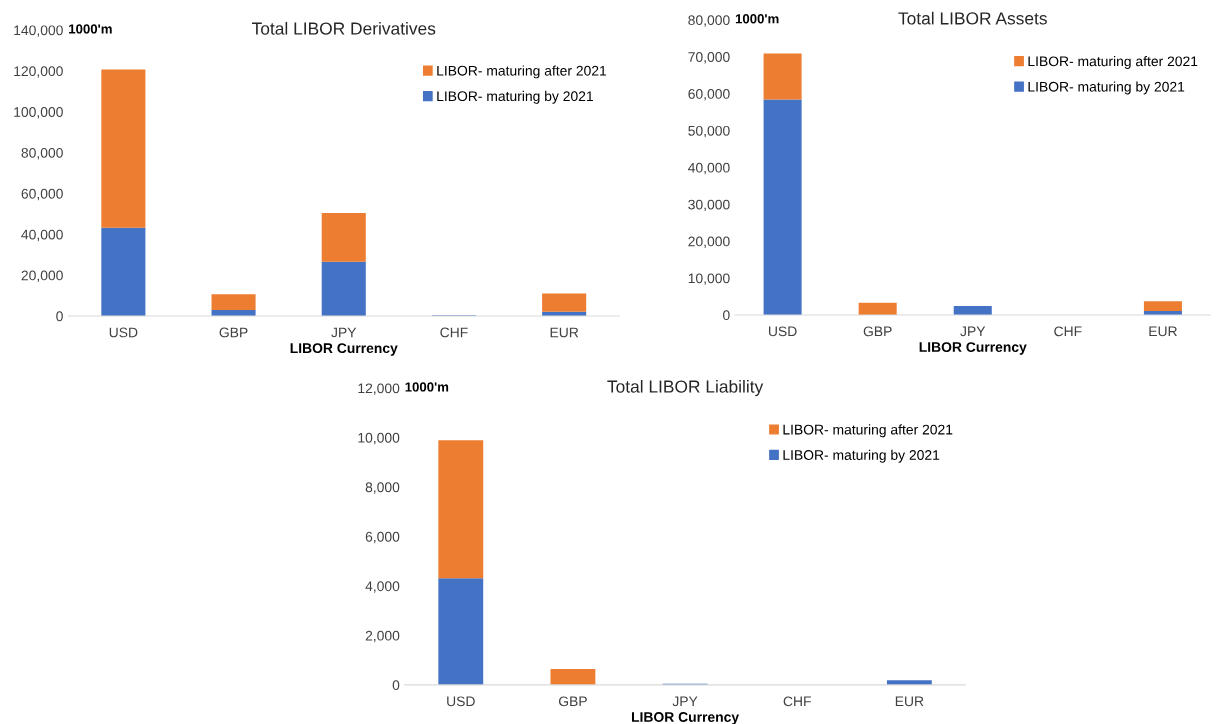 The height and width of the screenshot is (724, 1219). Describe the element at coordinates (709, 58) in the screenshot. I see `y-tick-label: 70,000` at that location.